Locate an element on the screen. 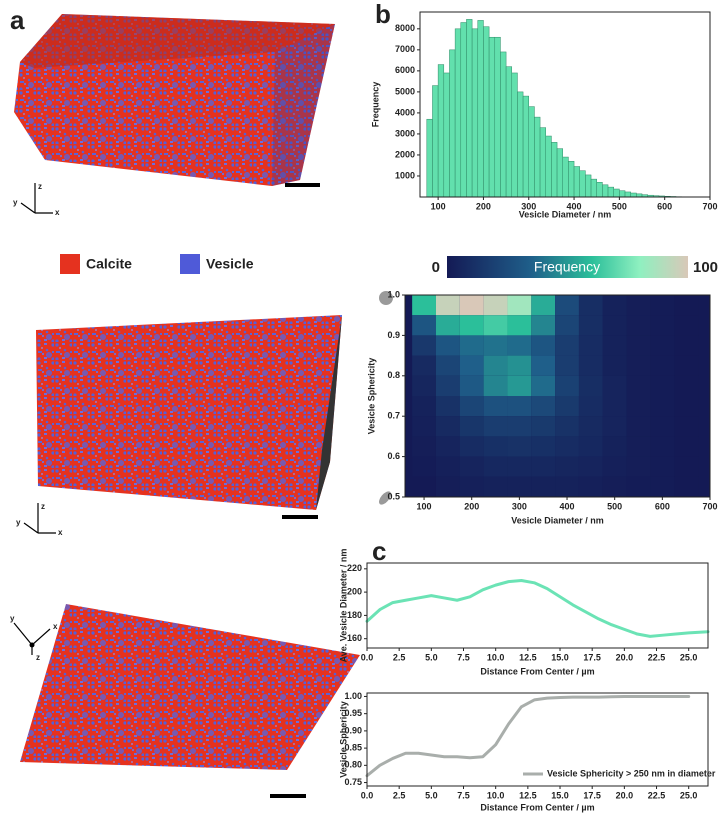  panel-label: b is located at coordinates (383, 14).